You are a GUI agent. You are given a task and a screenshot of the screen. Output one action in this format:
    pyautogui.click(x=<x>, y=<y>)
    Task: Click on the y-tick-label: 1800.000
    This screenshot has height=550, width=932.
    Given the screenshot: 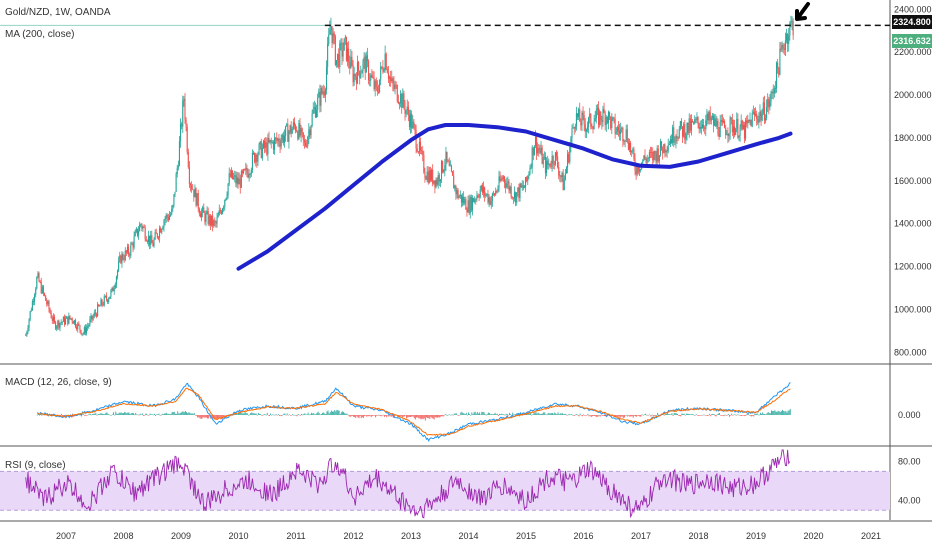 What is the action you would take?
    pyautogui.click(x=913, y=138)
    